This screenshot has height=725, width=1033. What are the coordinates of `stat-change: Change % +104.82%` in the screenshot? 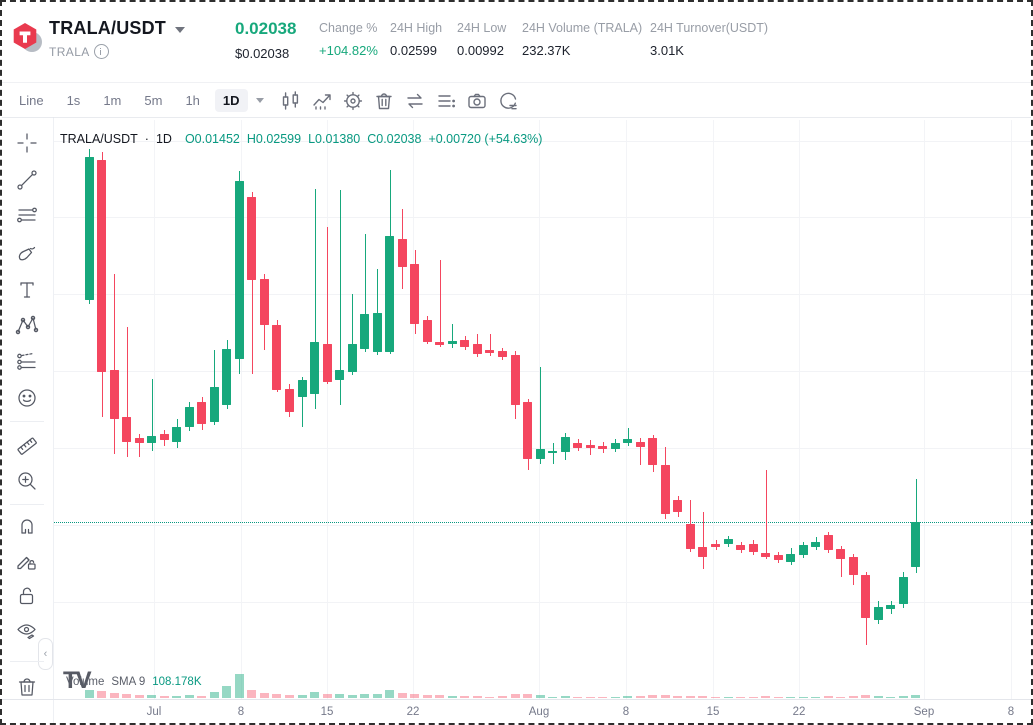 It's located at (348, 39).